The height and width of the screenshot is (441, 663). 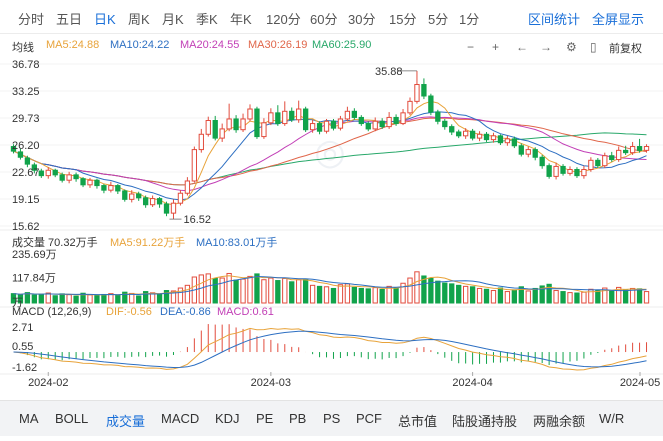 I want to click on interval-stats-link: 区间统计, so click(x=554, y=19).